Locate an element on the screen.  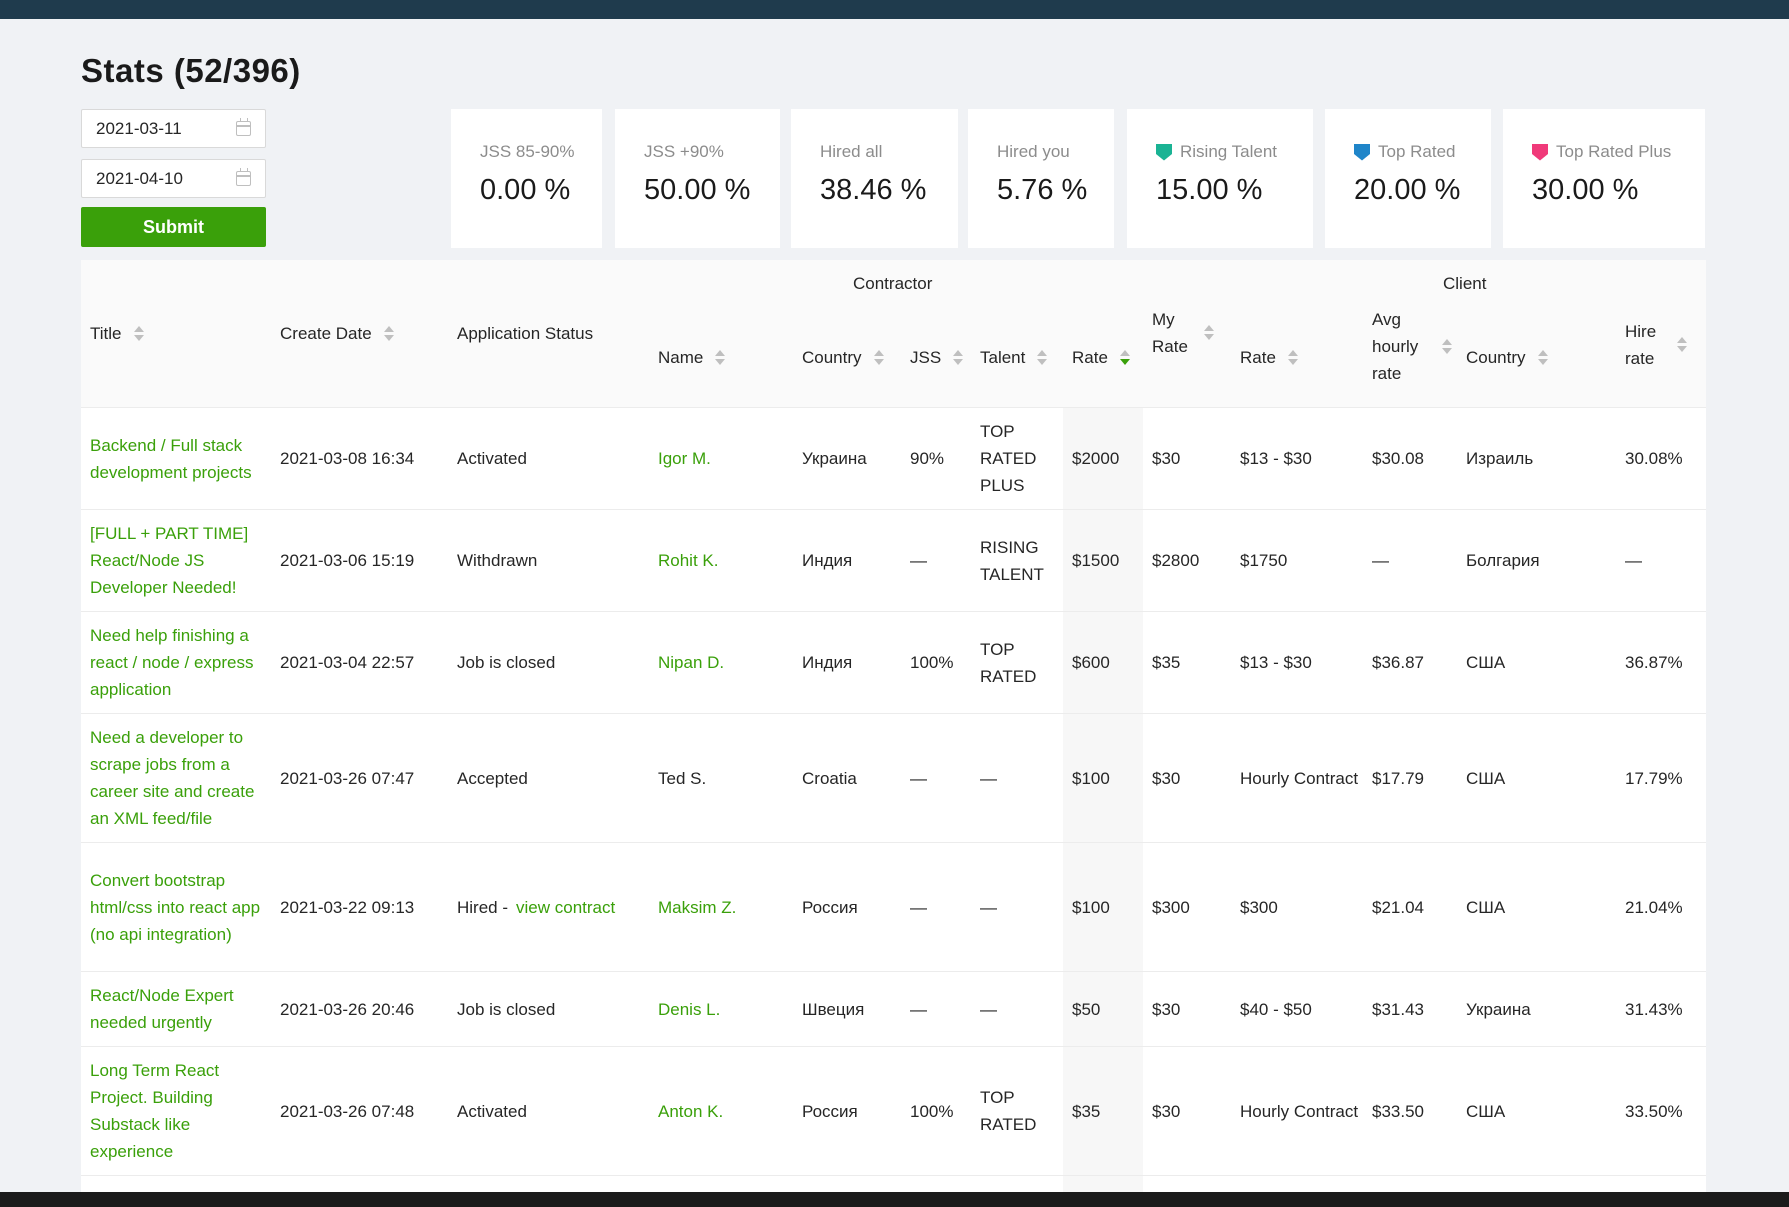
stat-card: Hired you 5.76 % is located at coordinates (1041, 178).